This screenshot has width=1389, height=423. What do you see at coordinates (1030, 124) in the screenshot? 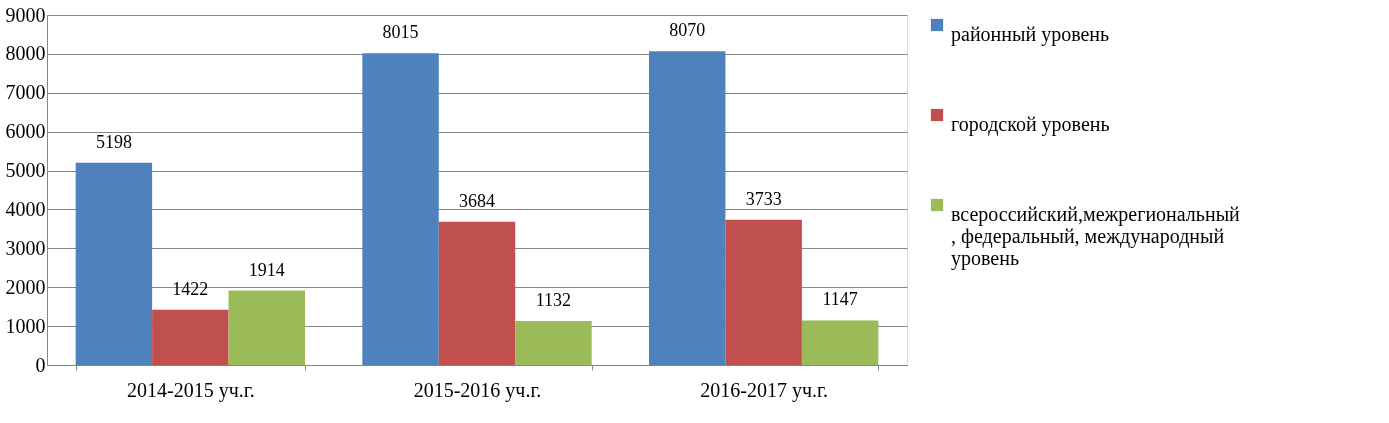
I see `legend-label: городской уровень` at bounding box center [1030, 124].